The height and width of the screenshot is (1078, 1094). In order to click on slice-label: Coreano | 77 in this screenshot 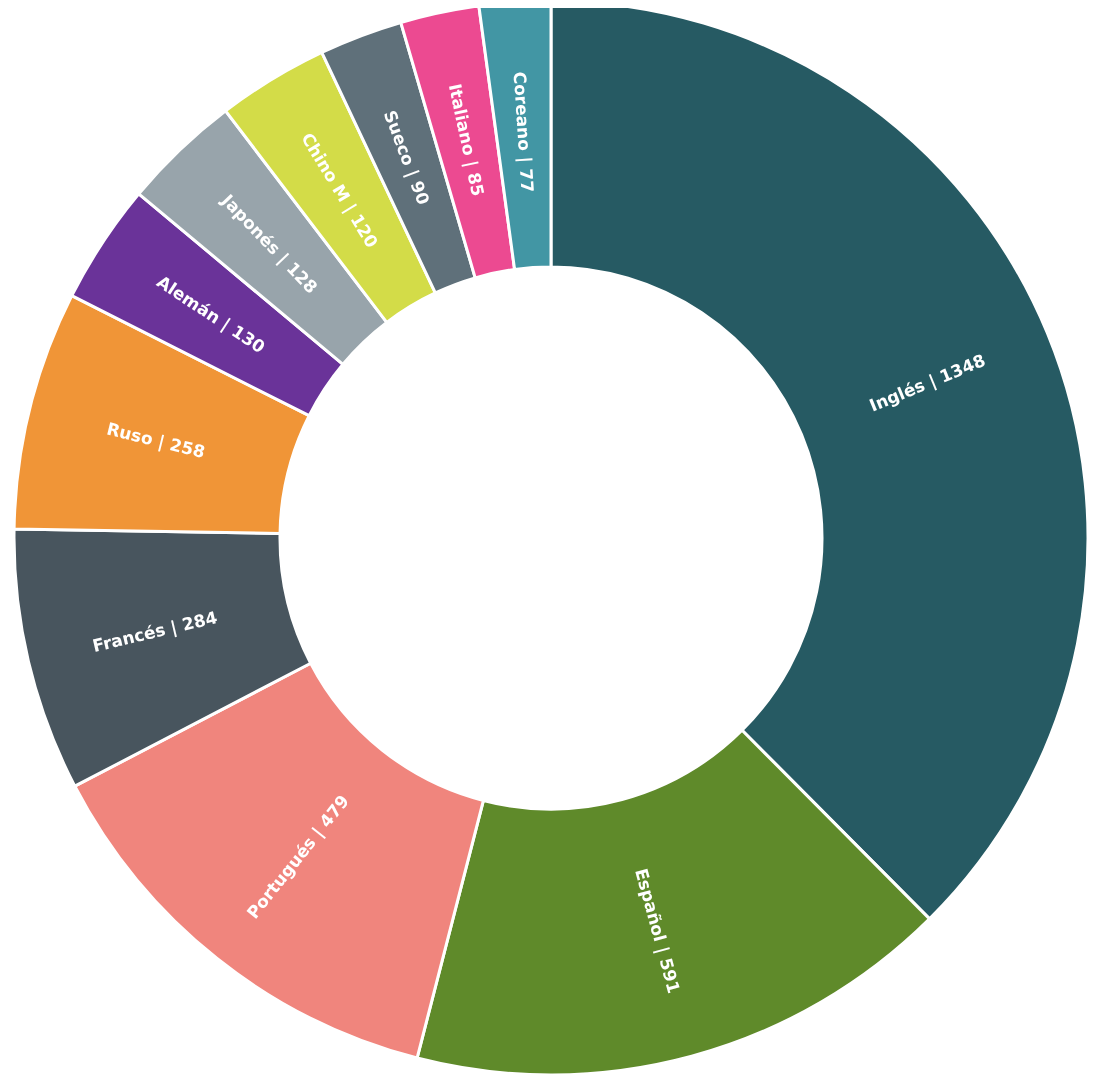, I will do `click(523, 131)`.